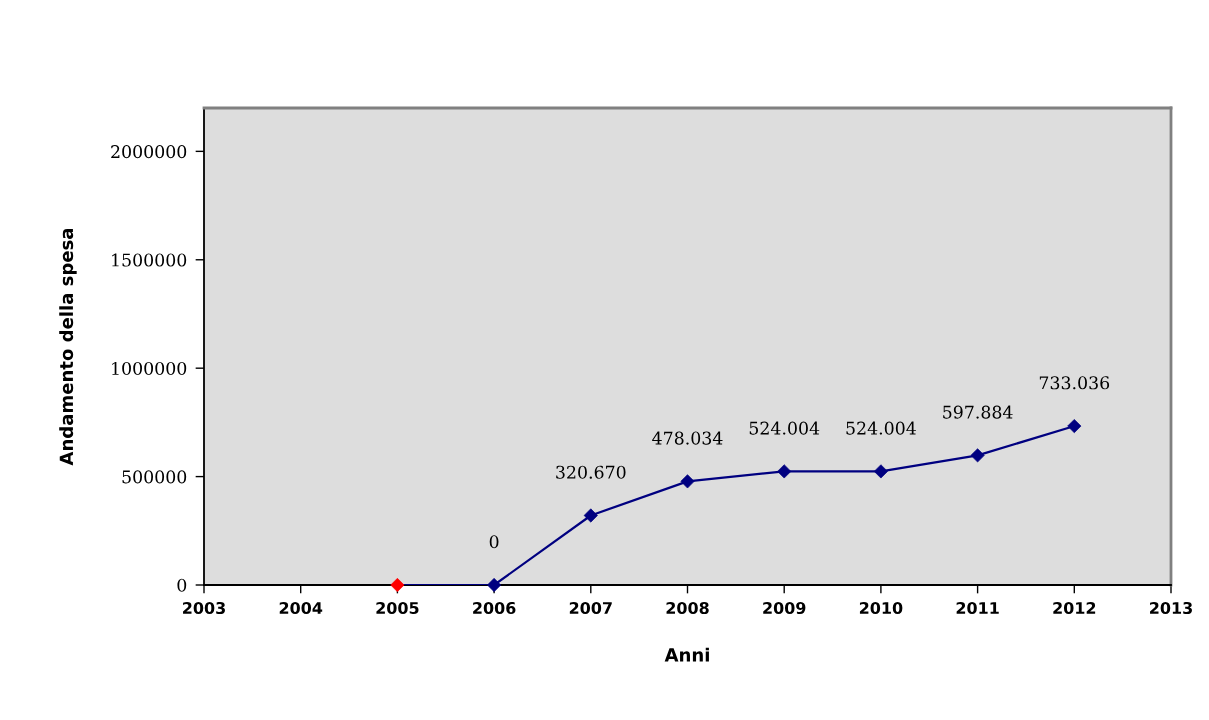 This screenshot has height=720, width=1209. What do you see at coordinates (590, 608) in the screenshot?
I see `x-tick-label: 2007` at bounding box center [590, 608].